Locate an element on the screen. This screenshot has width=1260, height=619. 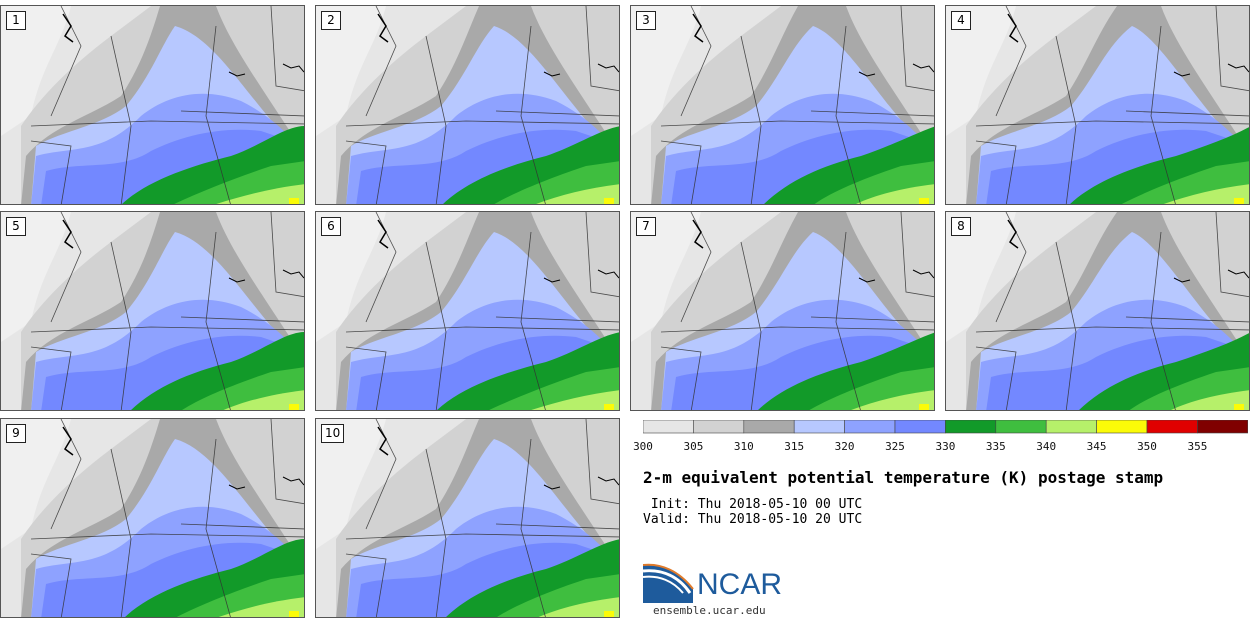
member-number: 8 is located at coordinates (961, 226).